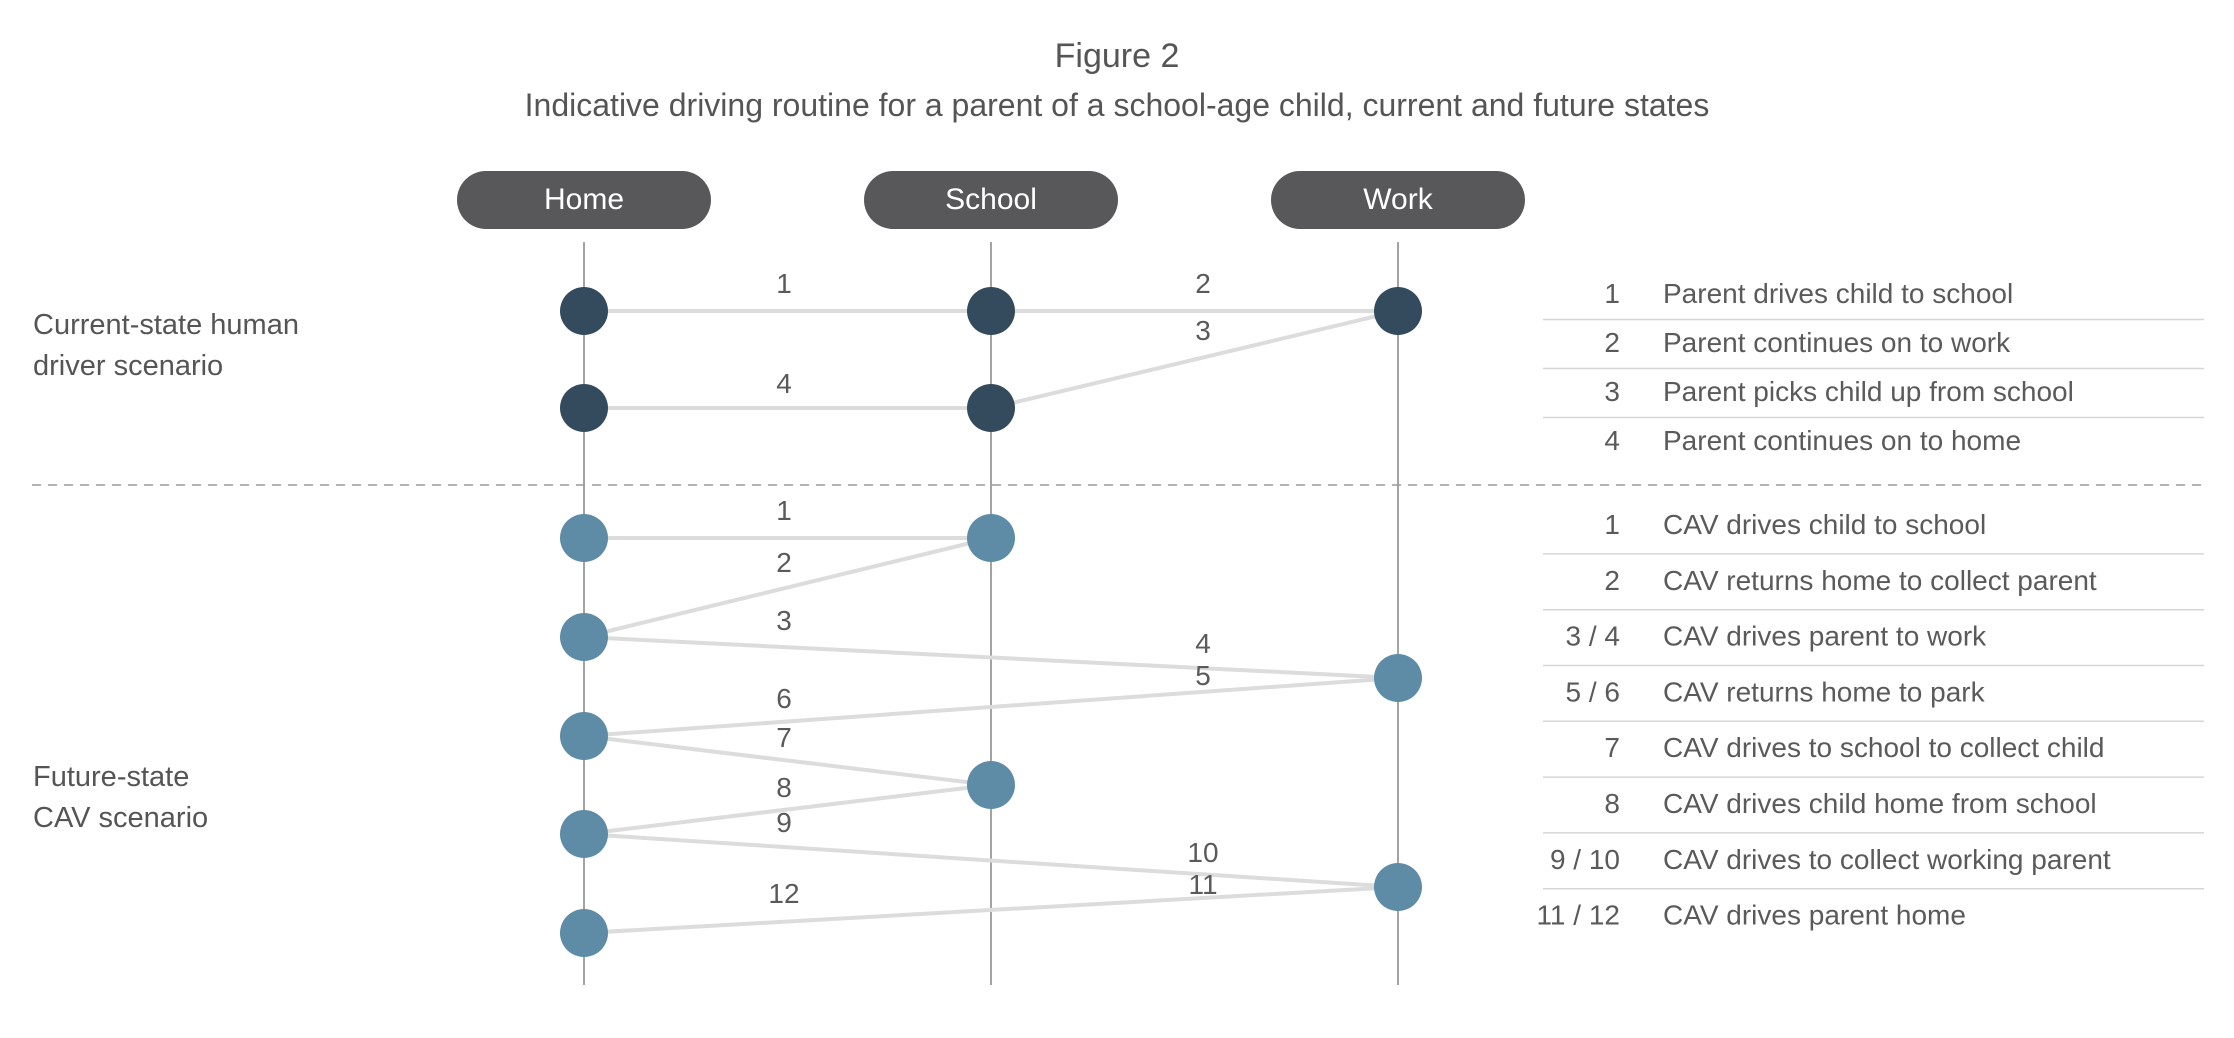  I want to click on future-legend-text: CAV returns home to collect parent, so click(1880, 580).